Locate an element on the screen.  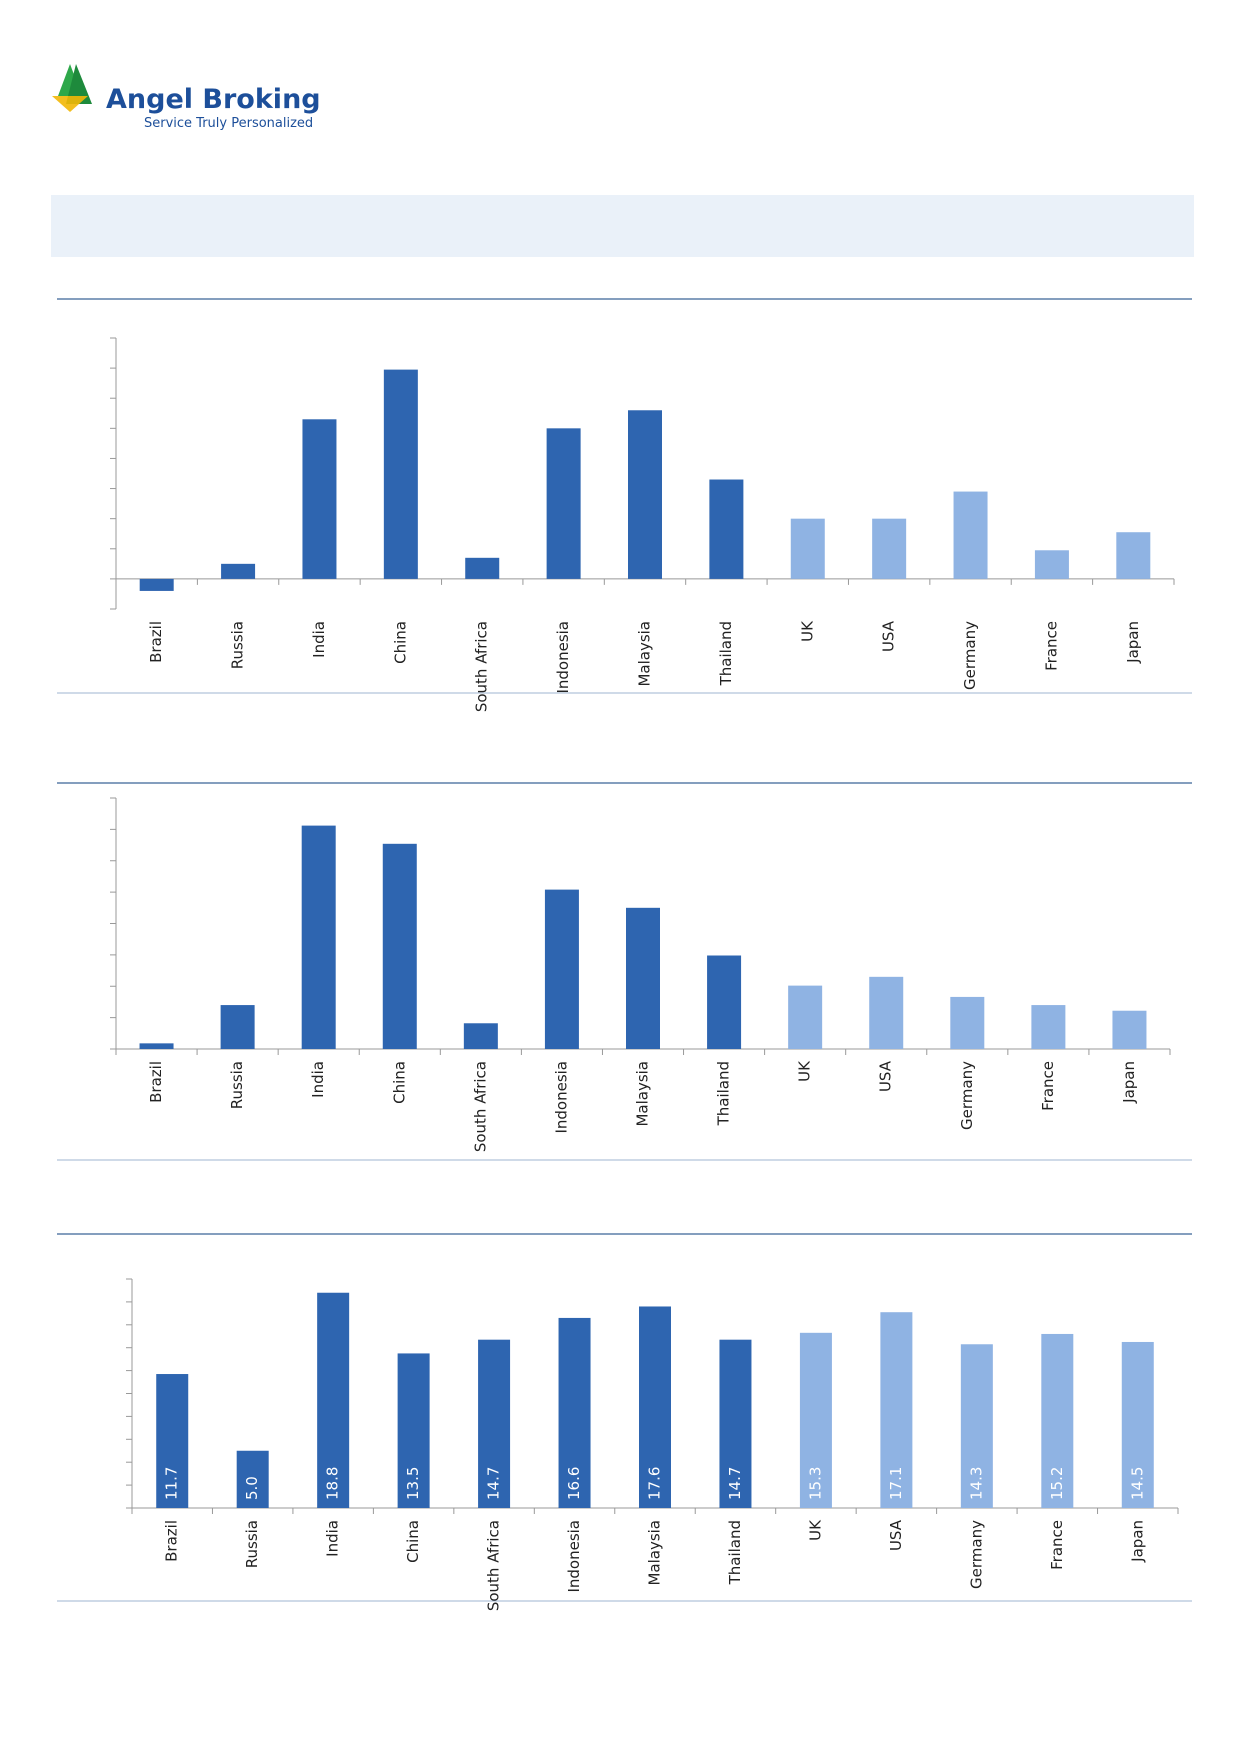
value-label: 17.6 is located at coordinates (655, 1483).